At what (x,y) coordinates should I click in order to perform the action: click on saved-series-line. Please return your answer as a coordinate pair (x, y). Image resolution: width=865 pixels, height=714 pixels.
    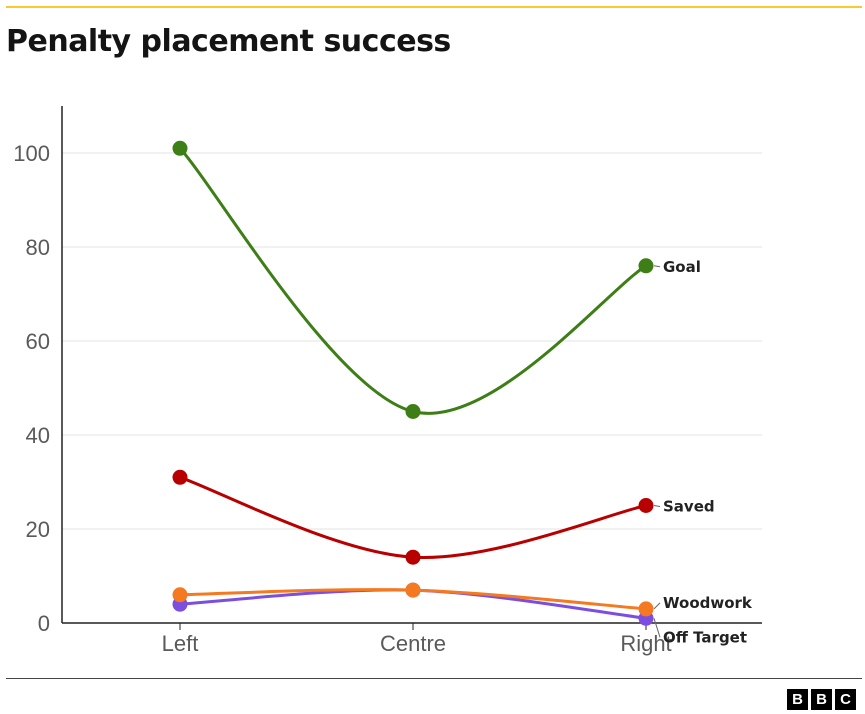
    Looking at the image, I should click on (413, 517).